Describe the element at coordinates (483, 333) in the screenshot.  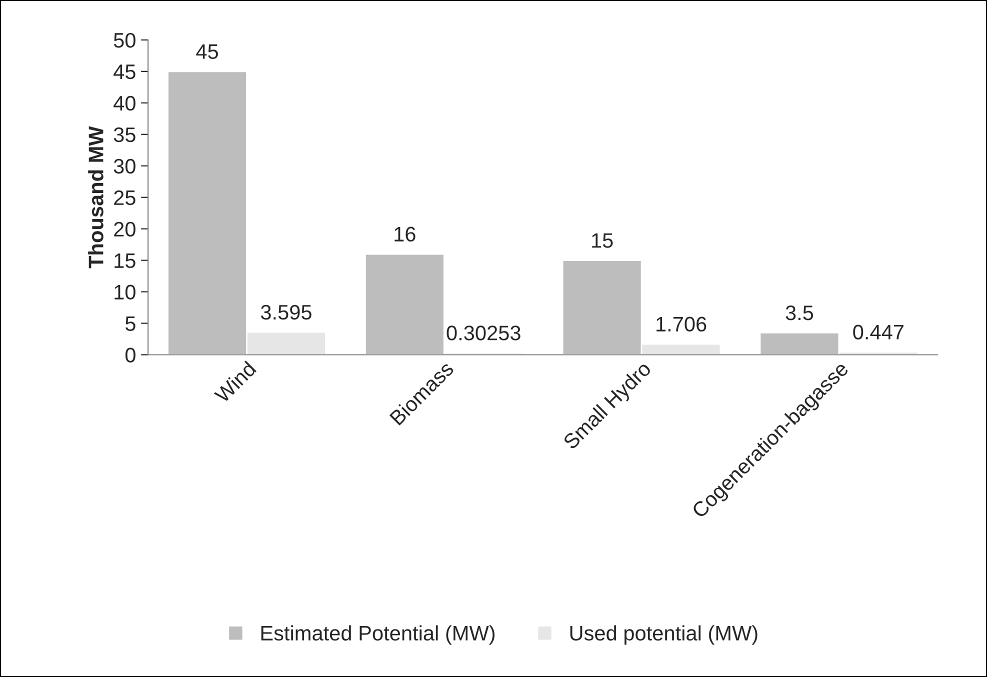
I see `data-label: 0.30253` at that location.